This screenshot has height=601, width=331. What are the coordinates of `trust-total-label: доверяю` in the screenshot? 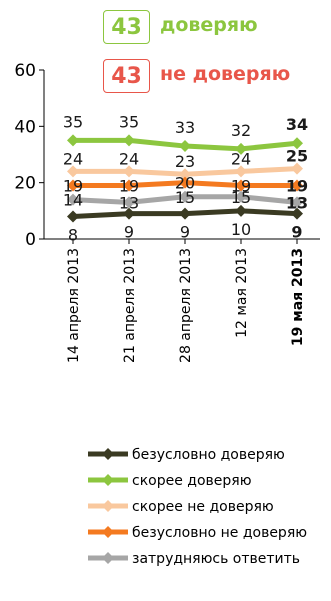 It's located at (209, 25).